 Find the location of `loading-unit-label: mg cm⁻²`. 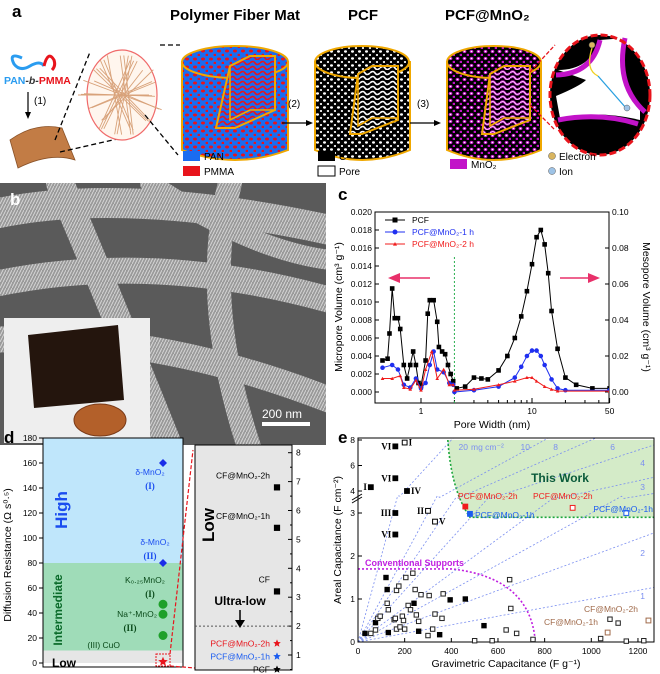

loading-unit-label: mg cm⁻² is located at coordinates (487, 447).